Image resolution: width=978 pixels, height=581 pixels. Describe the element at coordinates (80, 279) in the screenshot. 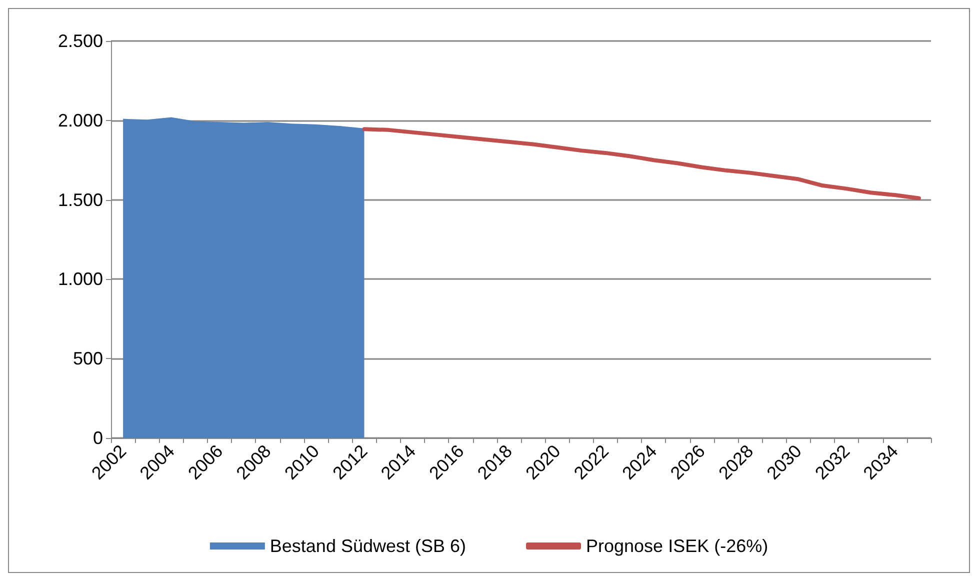

I see `y-tick-label: 1.000` at that location.